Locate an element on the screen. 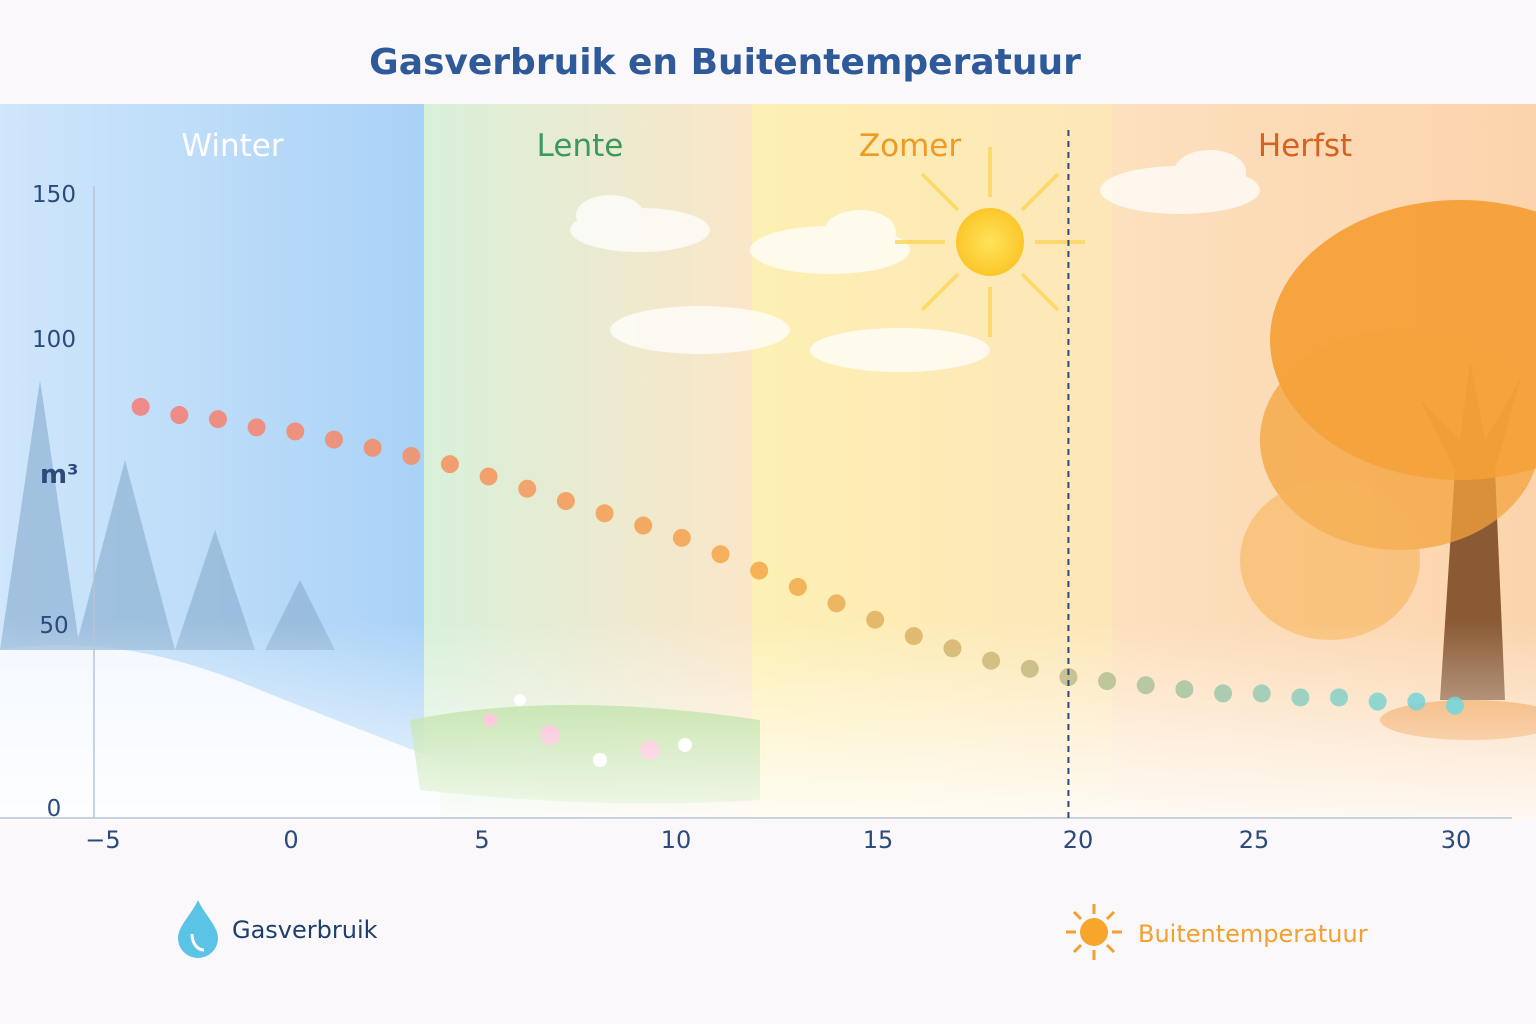  season-label-zomer: Zomer is located at coordinates (910, 146).